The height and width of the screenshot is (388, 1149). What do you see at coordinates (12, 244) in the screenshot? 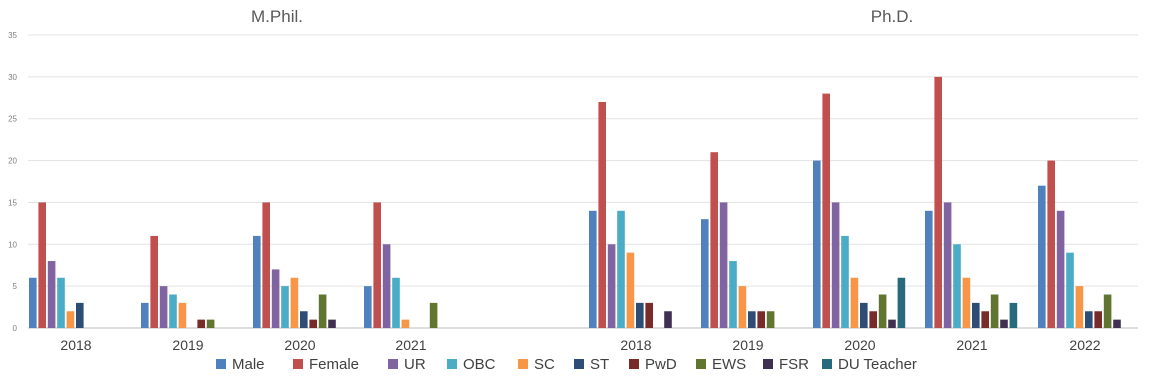
I see `y-tick-label-10: 10` at bounding box center [12, 244].